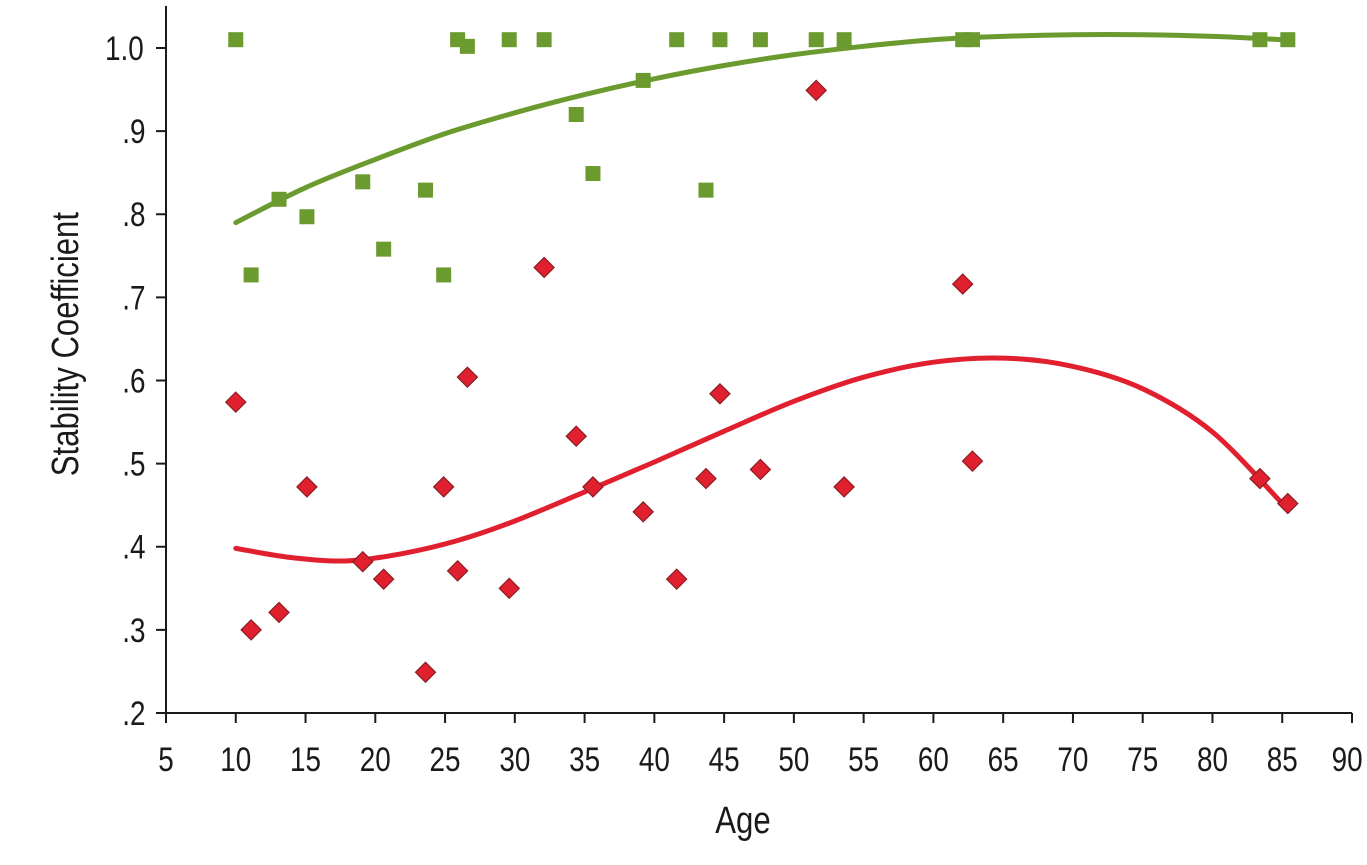  What do you see at coordinates (1212, 759) in the screenshot?
I see `x-tick-label: 80` at bounding box center [1212, 759].